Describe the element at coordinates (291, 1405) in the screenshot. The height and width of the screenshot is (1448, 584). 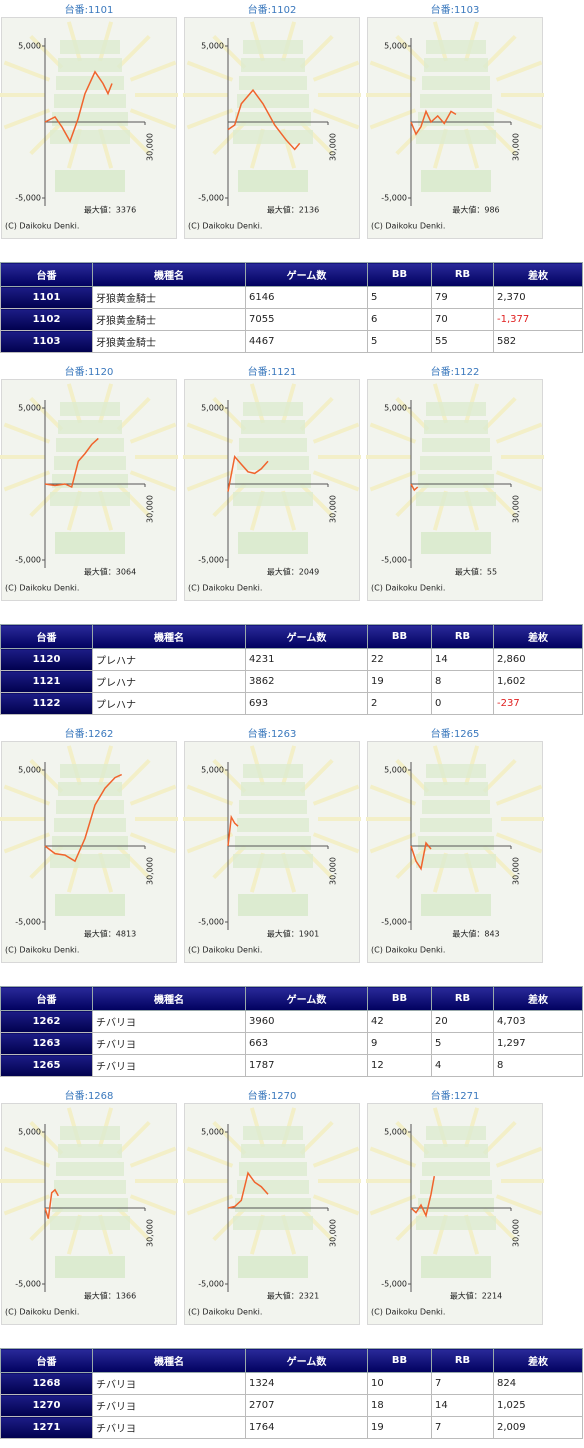
I see `table-row: 1270 チバリヨ 2707 18 14 1,025` at that location.